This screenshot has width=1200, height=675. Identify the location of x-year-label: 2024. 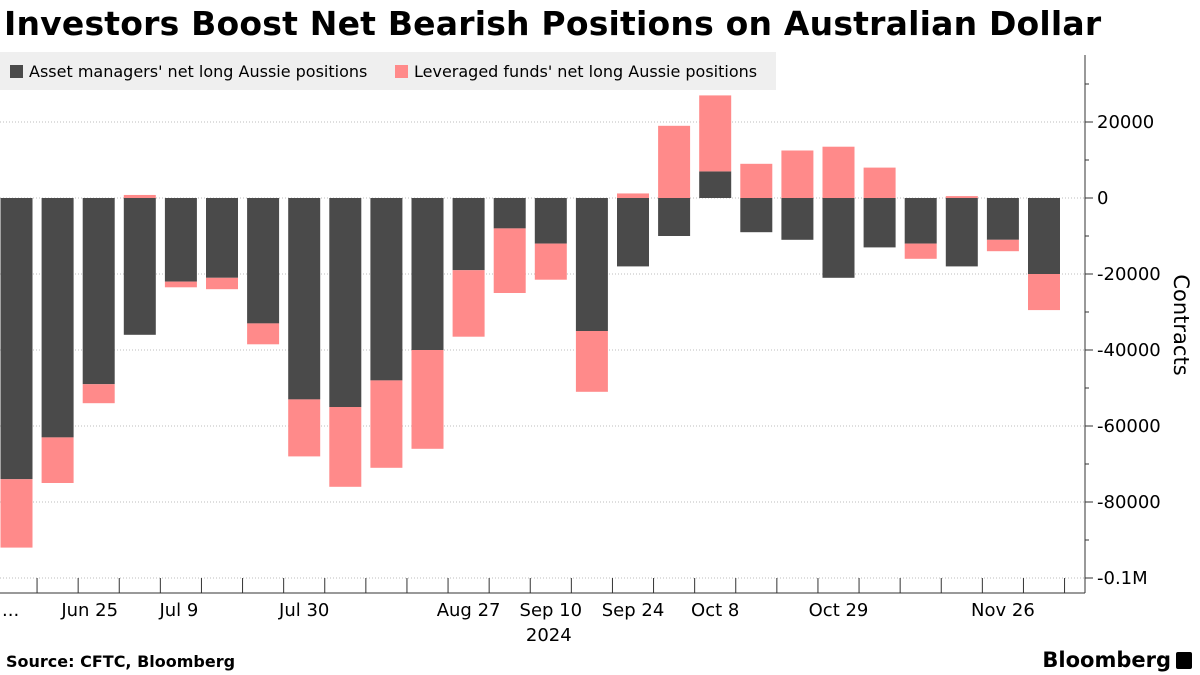
(549, 635).